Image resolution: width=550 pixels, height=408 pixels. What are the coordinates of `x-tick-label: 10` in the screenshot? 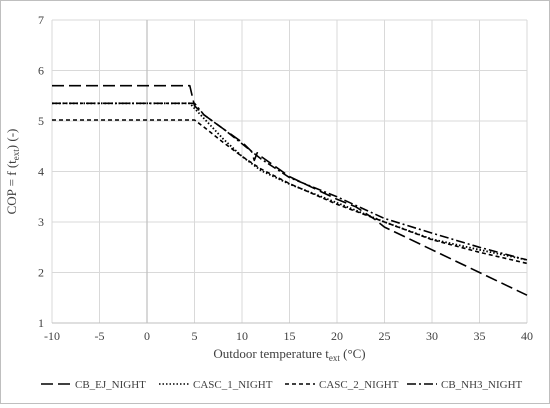 It's located at (242, 336).